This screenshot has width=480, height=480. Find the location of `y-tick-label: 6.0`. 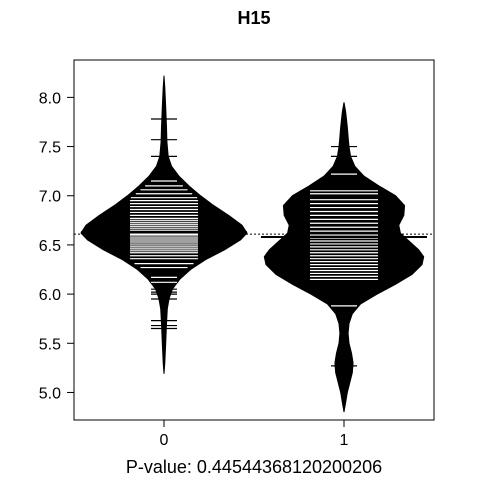

y-tick-label: 6.0 is located at coordinates (50, 295).